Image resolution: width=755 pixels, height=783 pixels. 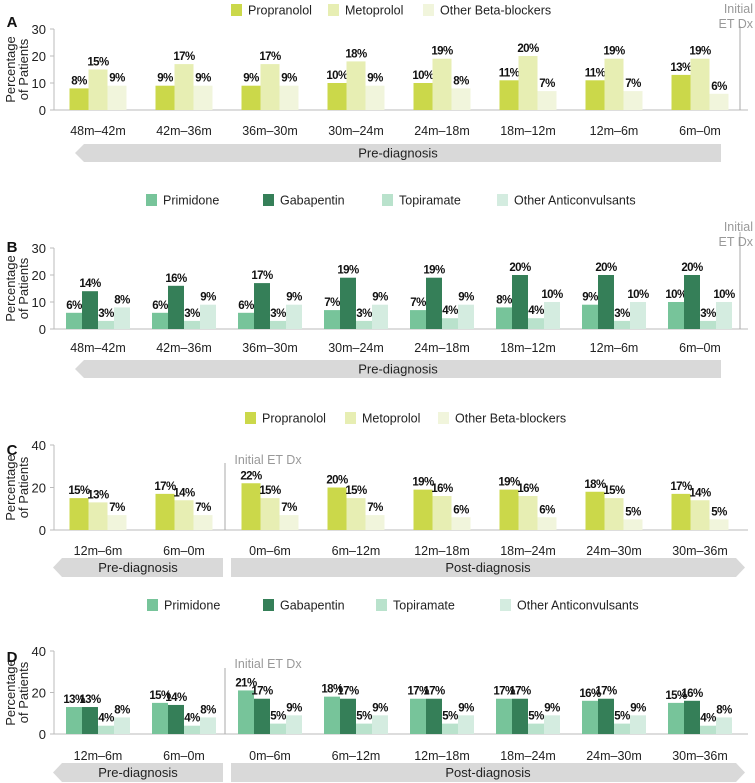 I want to click on bar-group: 10% 20% 3% 10%, so click(x=700, y=295).